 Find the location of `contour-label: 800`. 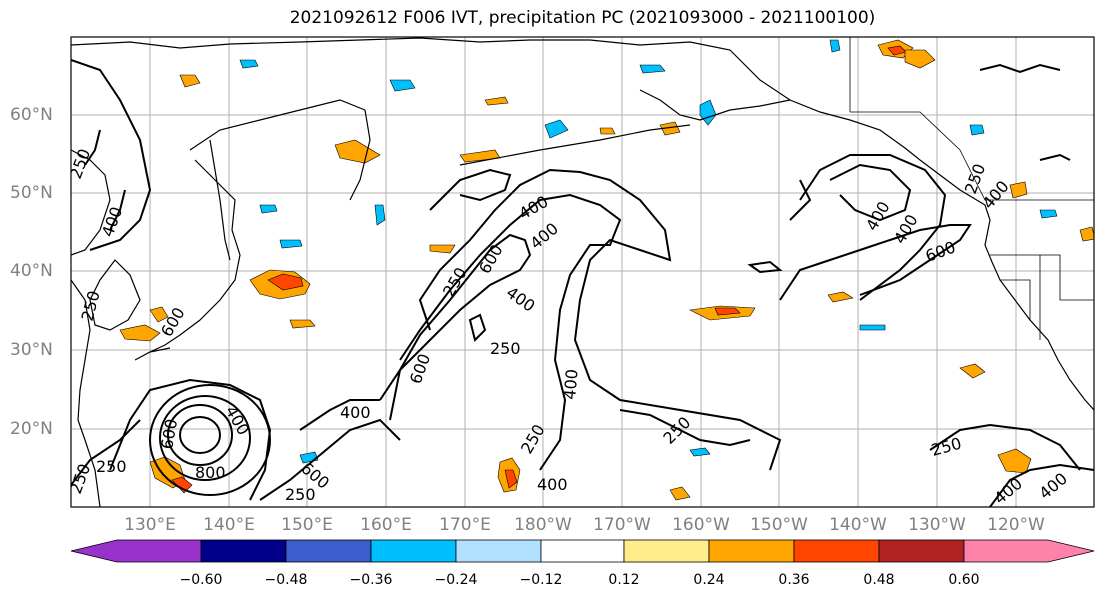

contour-label: 800 is located at coordinates (210, 472).